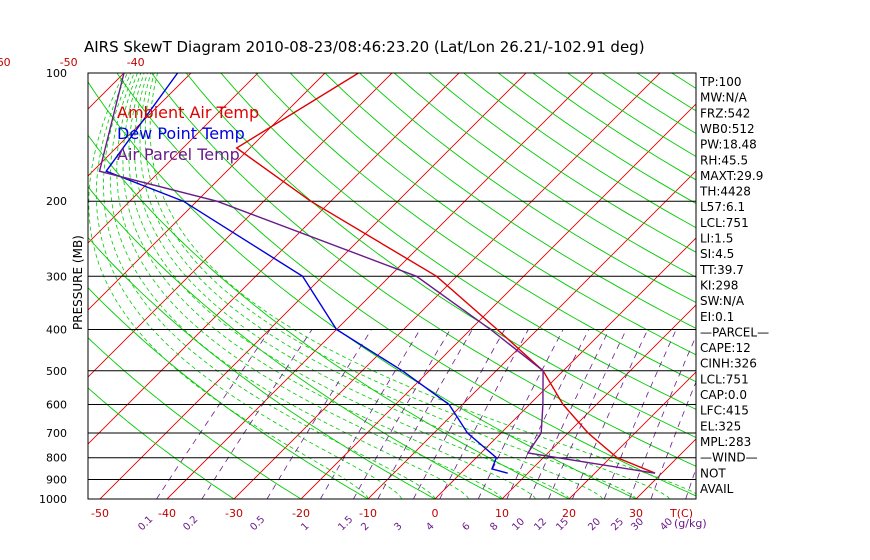 The height and width of the screenshot is (560, 870). I want to click on pressure-tick-label: 1000, so click(53, 499).